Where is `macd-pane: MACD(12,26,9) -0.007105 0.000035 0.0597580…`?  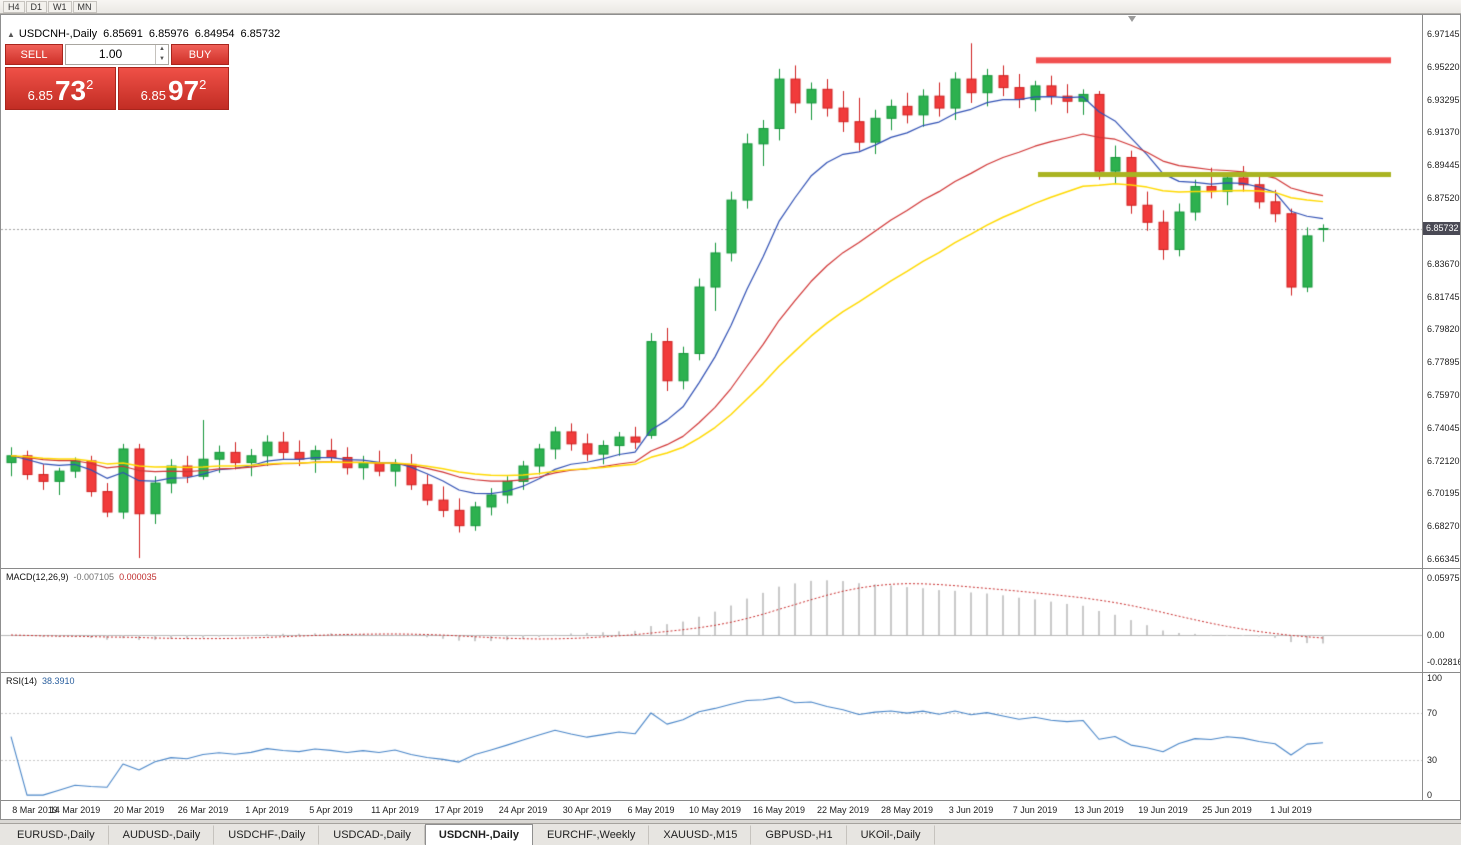 macd-pane: MACD(12,26,9) -0.007105 0.000035 0.0597580… is located at coordinates (730, 620).